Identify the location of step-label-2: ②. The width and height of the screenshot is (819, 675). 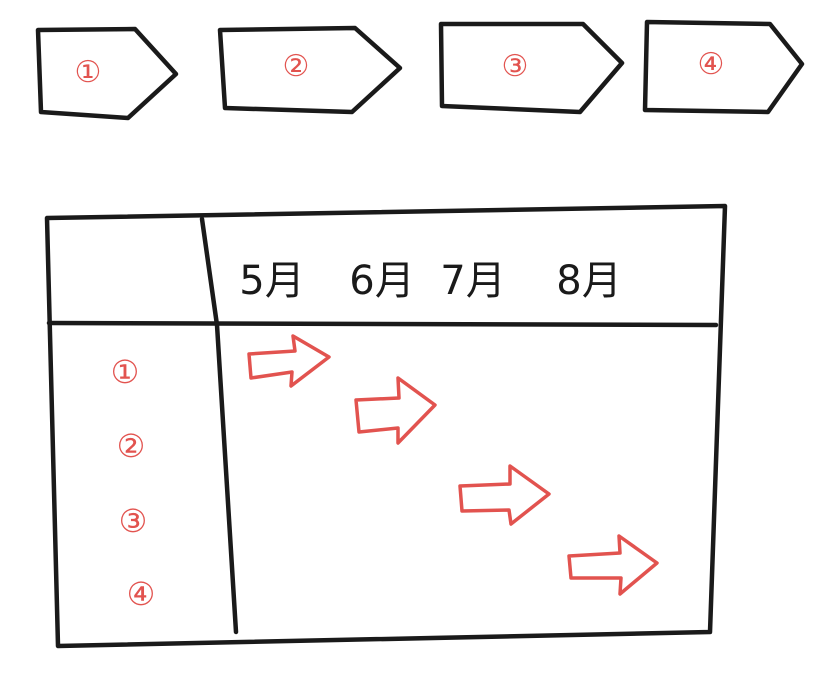
(296, 66).